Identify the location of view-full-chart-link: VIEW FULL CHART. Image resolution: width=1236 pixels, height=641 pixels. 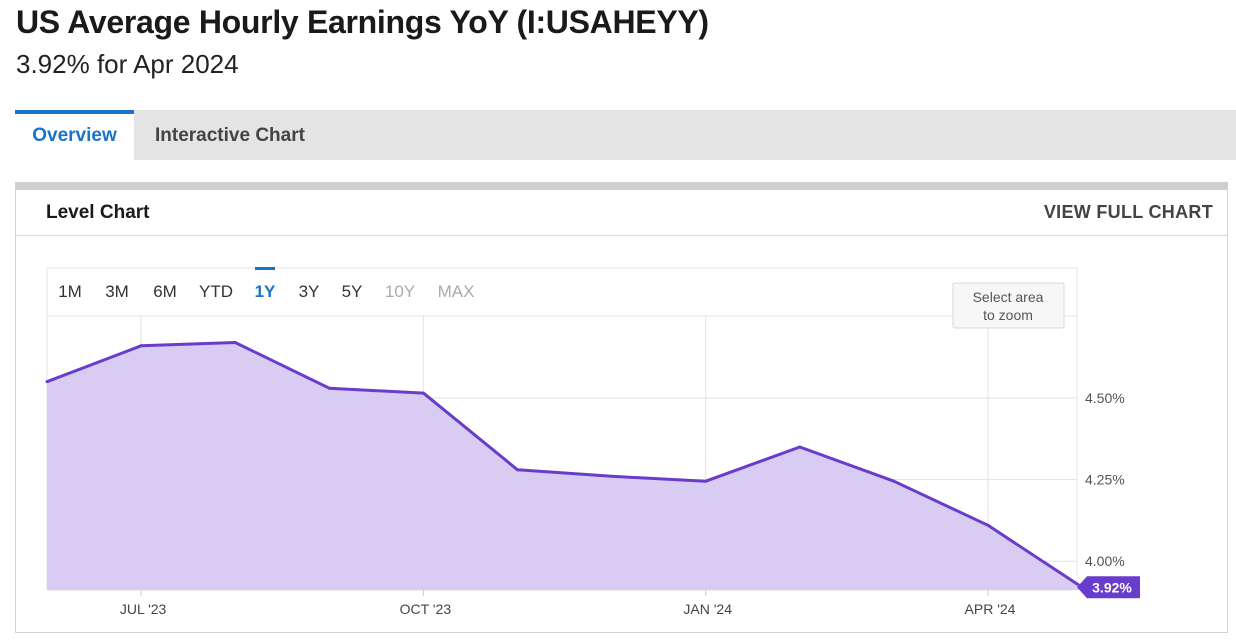
(1128, 212).